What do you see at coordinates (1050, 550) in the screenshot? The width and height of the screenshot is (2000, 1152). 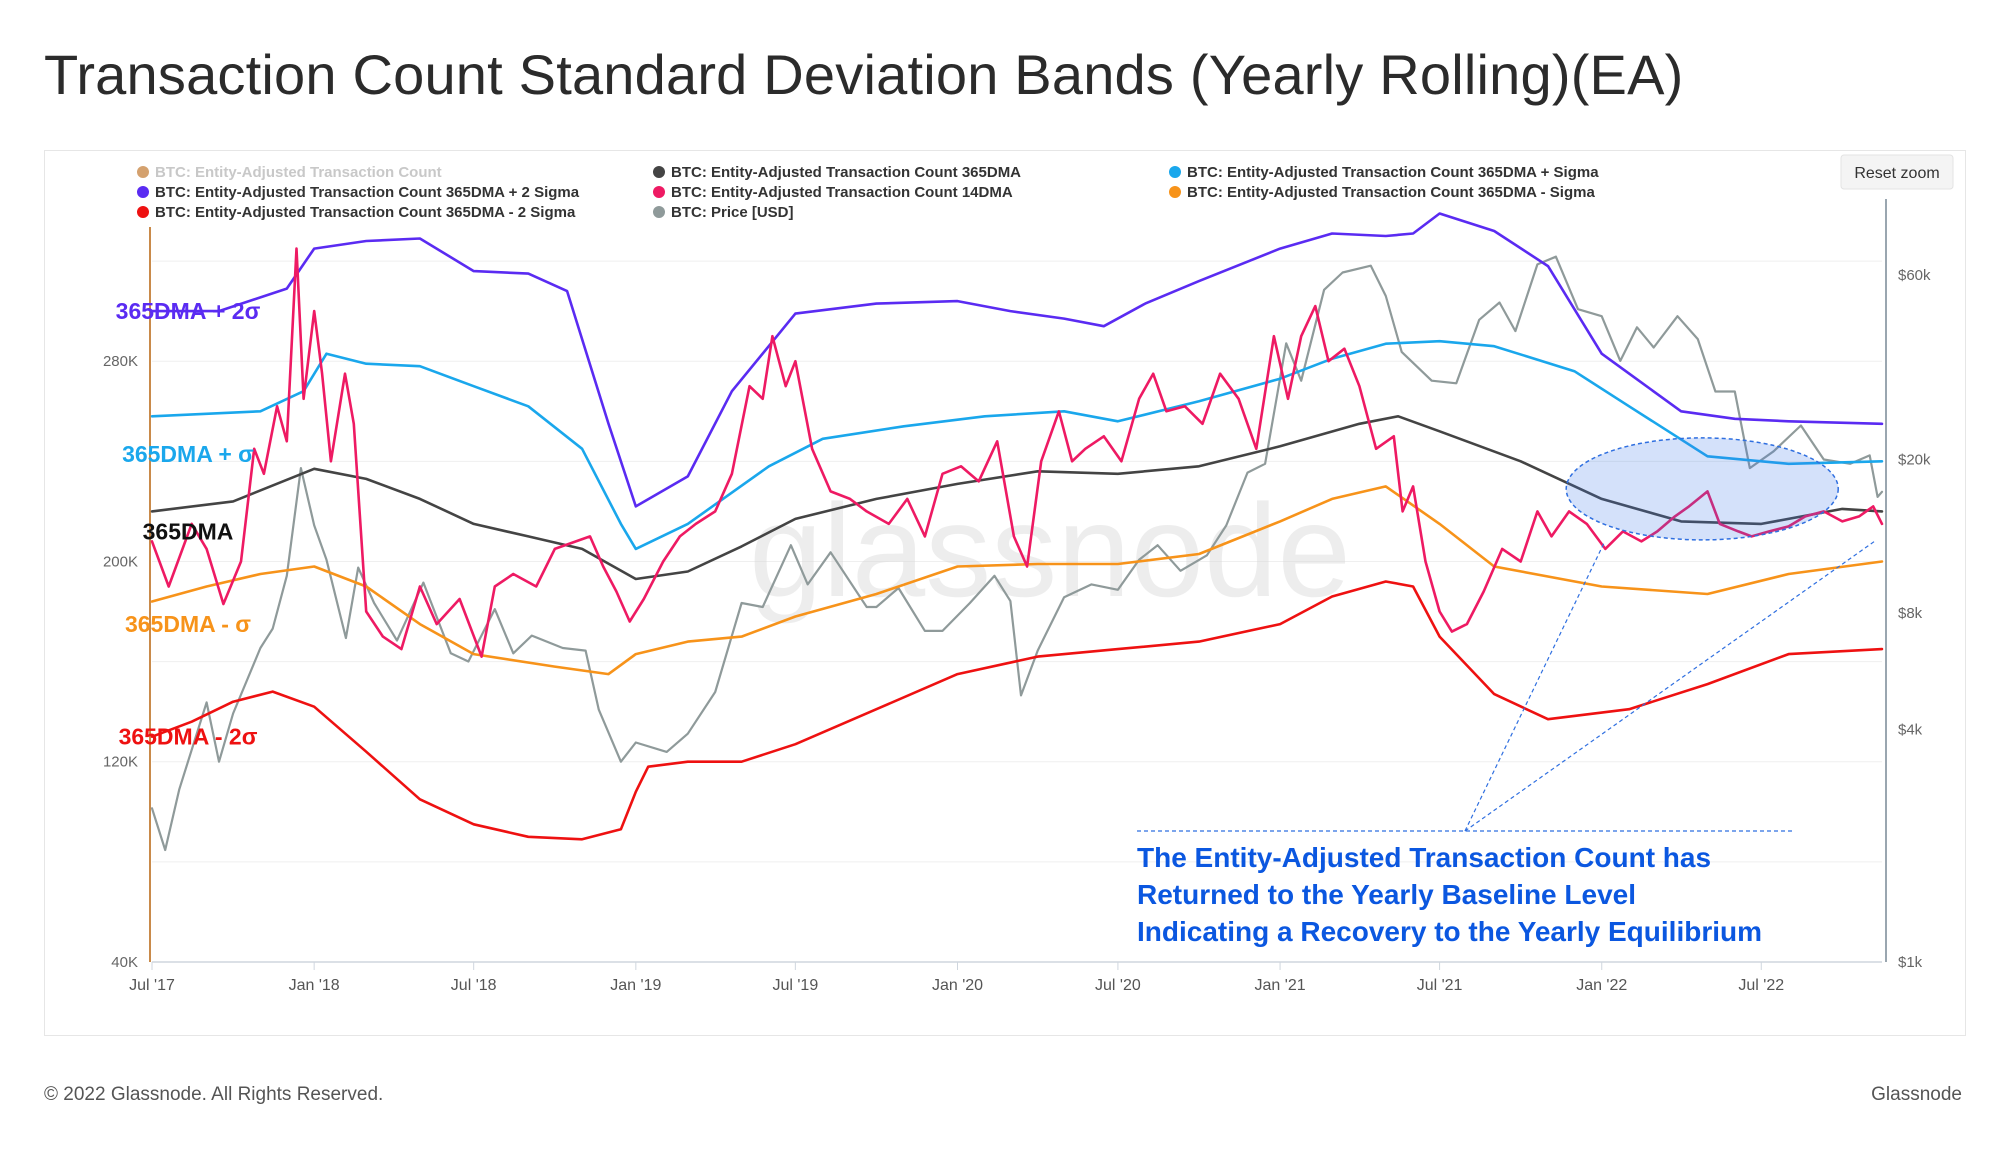 I see `watermark: glassnode` at bounding box center [1050, 550].